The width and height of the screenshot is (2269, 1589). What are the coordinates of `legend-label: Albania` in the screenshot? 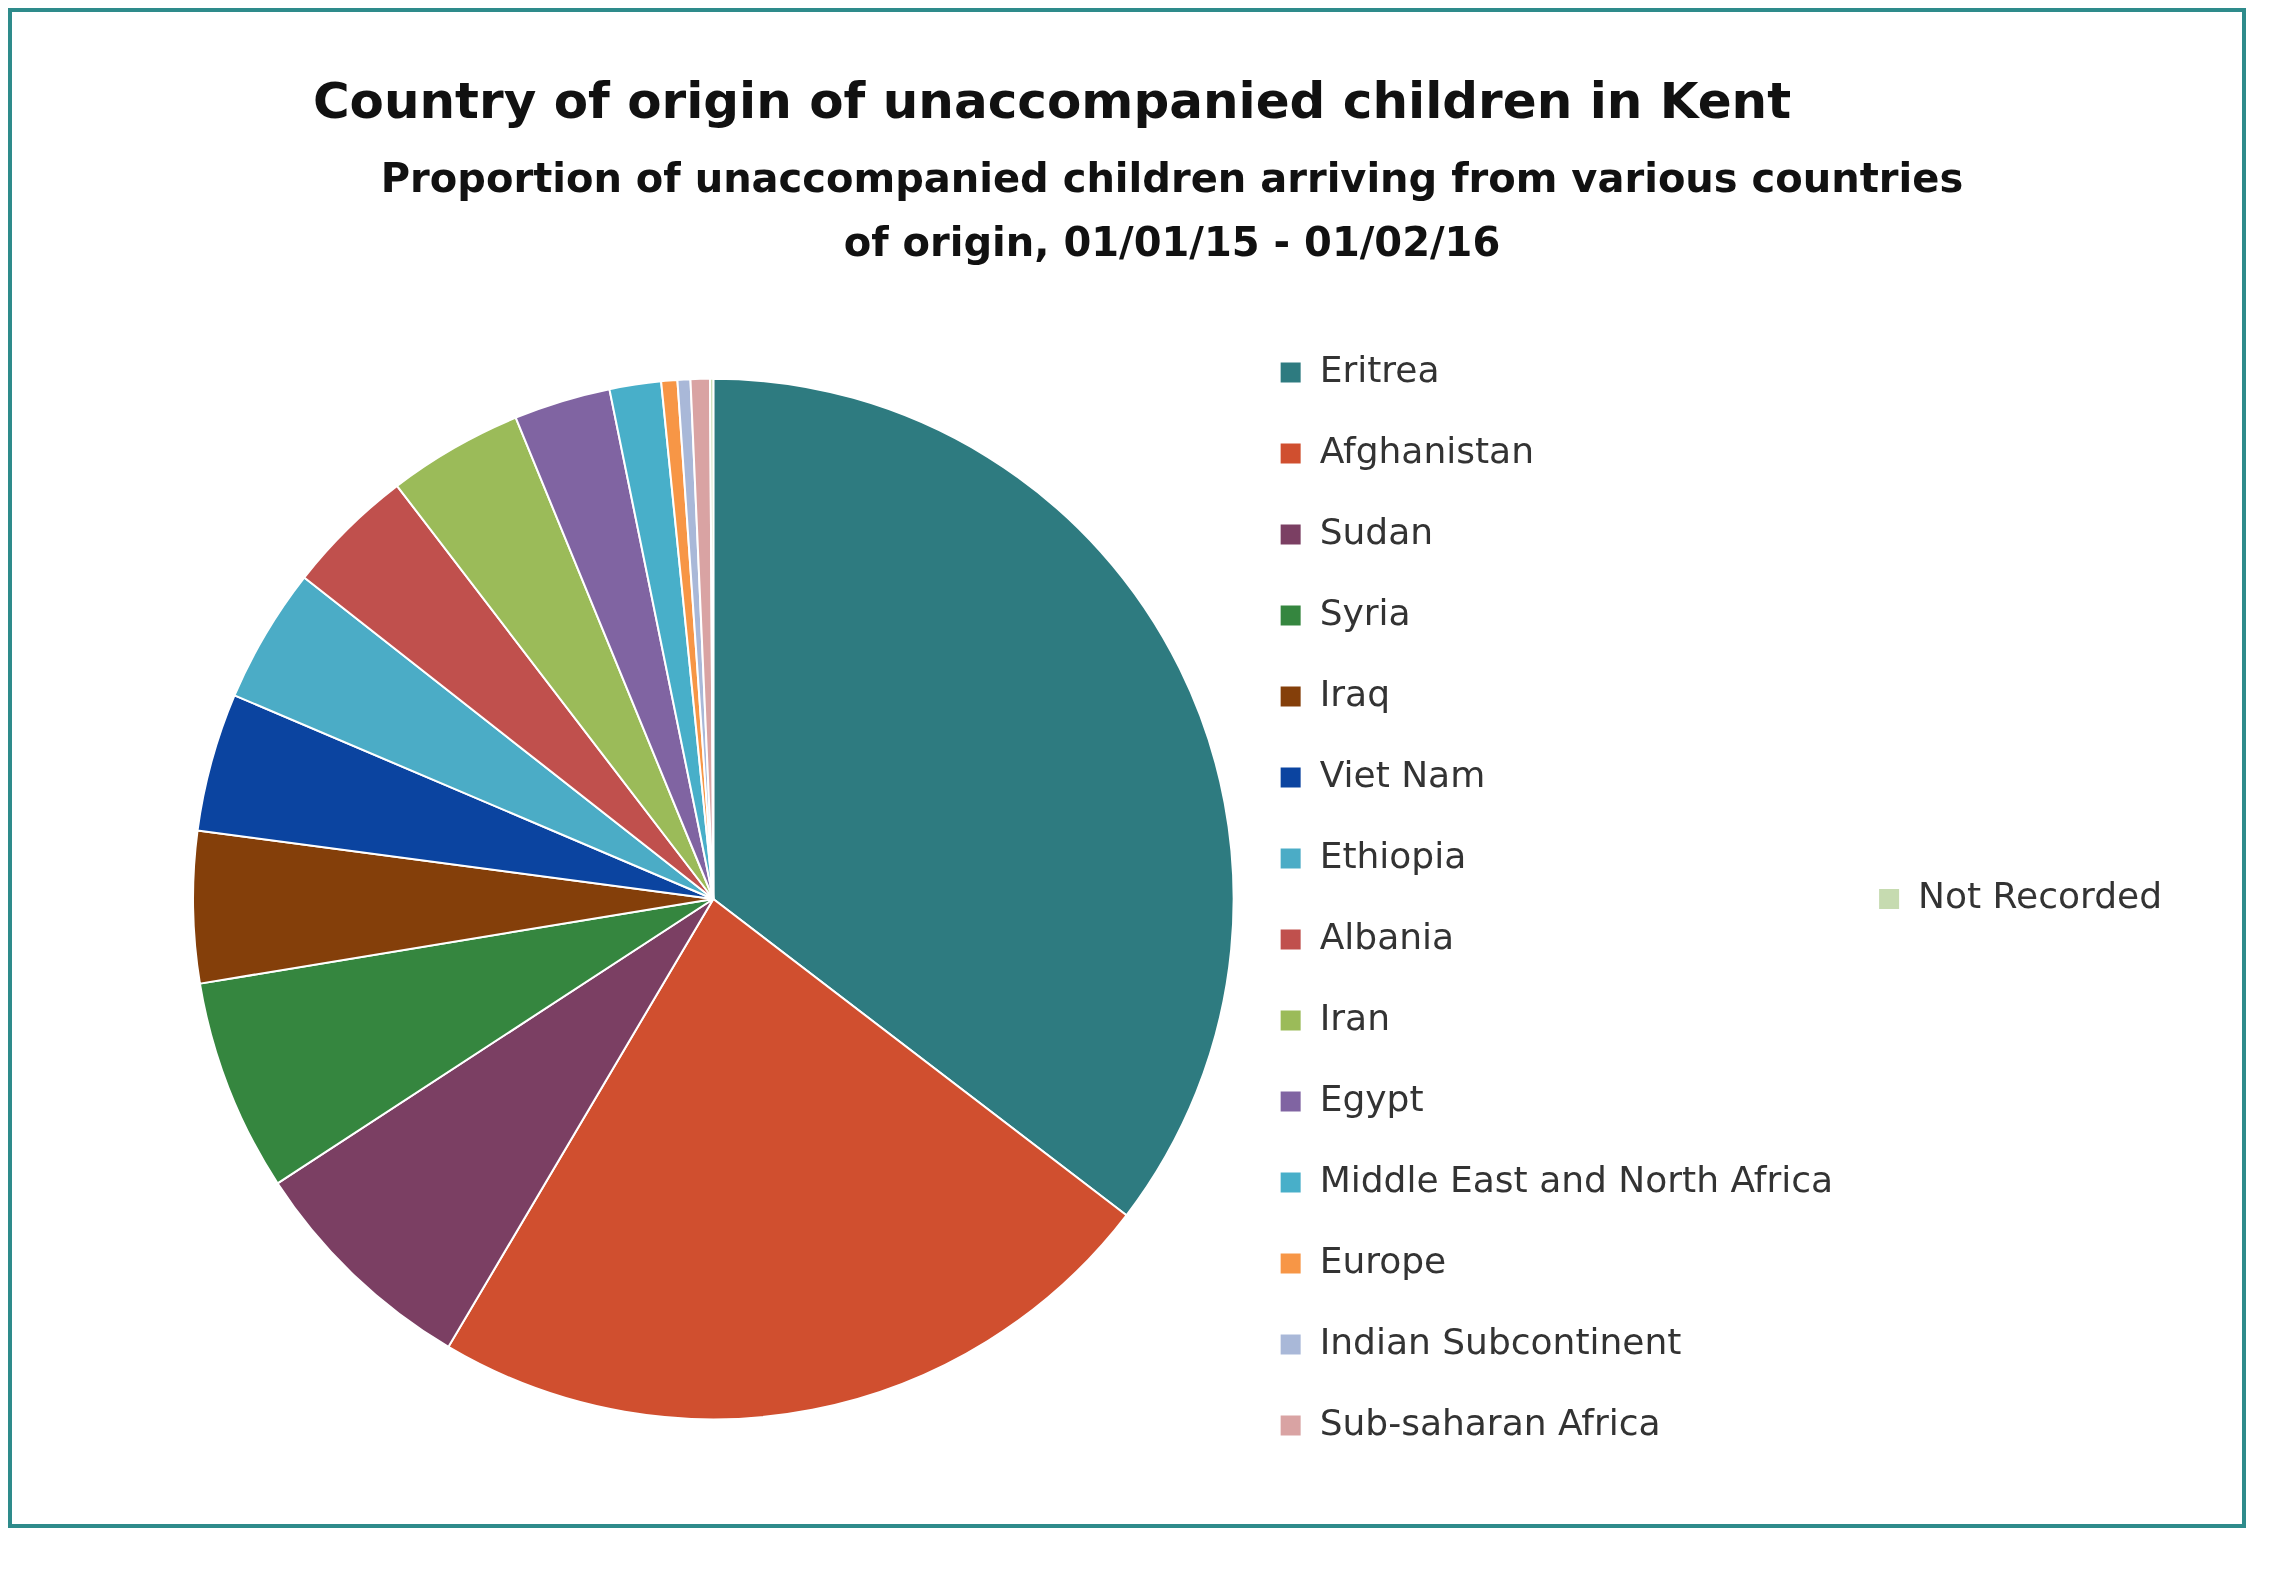 It's located at (1387, 936).